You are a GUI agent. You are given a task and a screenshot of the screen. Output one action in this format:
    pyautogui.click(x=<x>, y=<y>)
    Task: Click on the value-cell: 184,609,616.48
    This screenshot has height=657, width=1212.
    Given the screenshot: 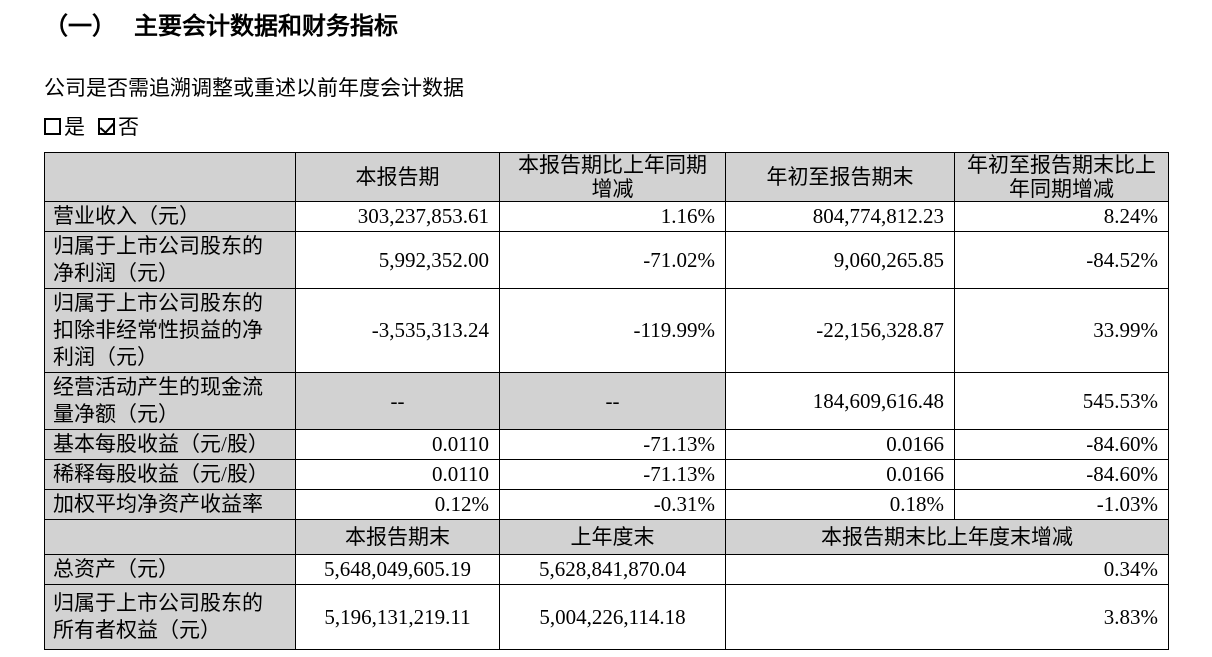 What is the action you would take?
    pyautogui.click(x=840, y=401)
    